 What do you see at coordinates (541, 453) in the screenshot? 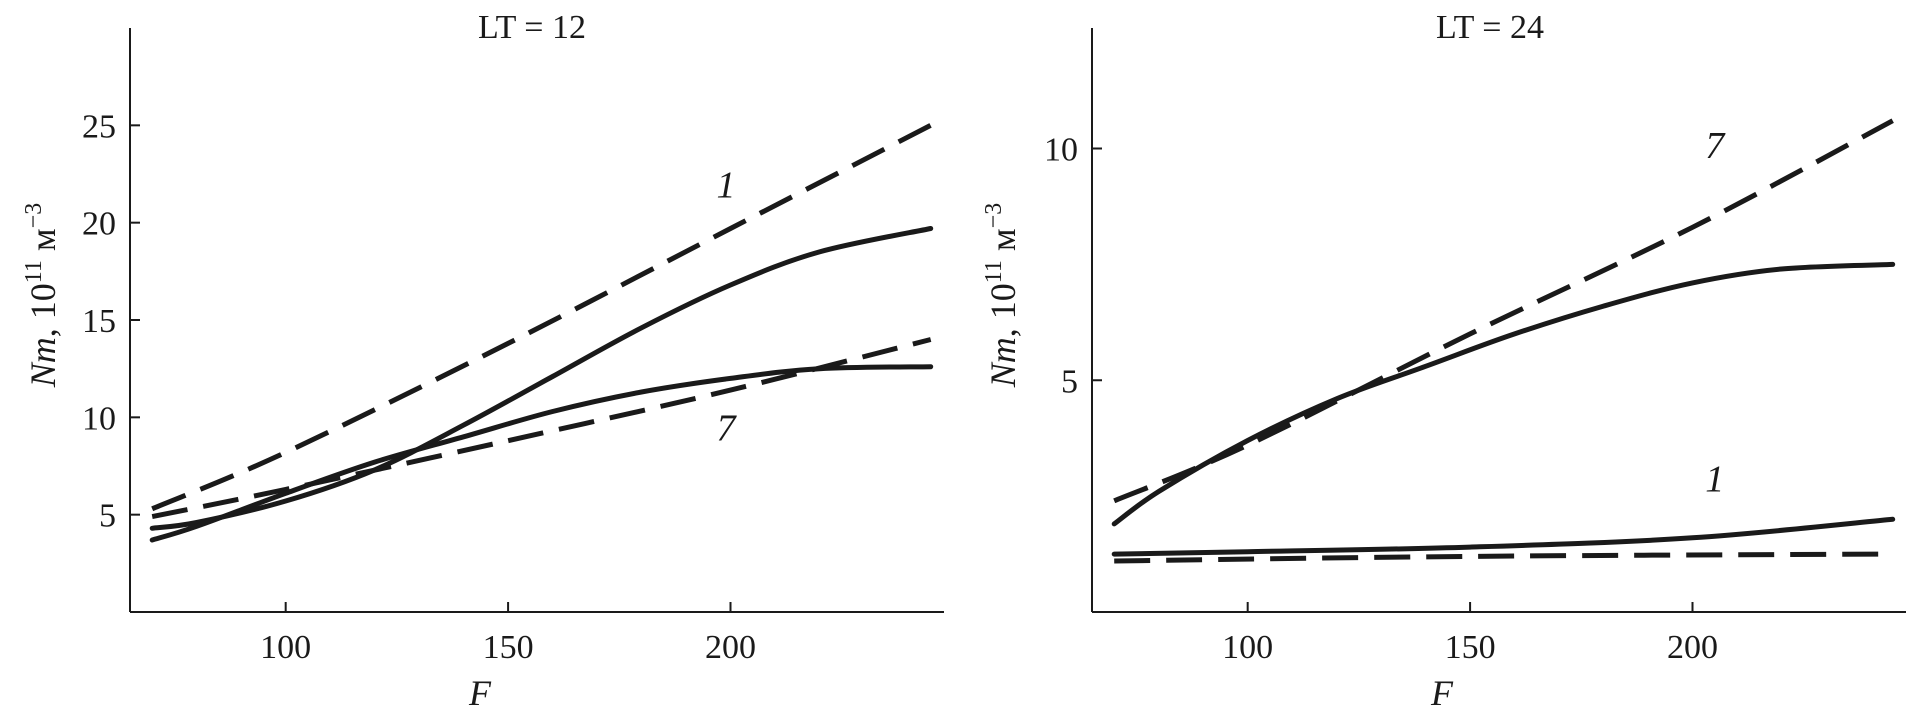
I see `series-7-solid-line` at bounding box center [541, 453].